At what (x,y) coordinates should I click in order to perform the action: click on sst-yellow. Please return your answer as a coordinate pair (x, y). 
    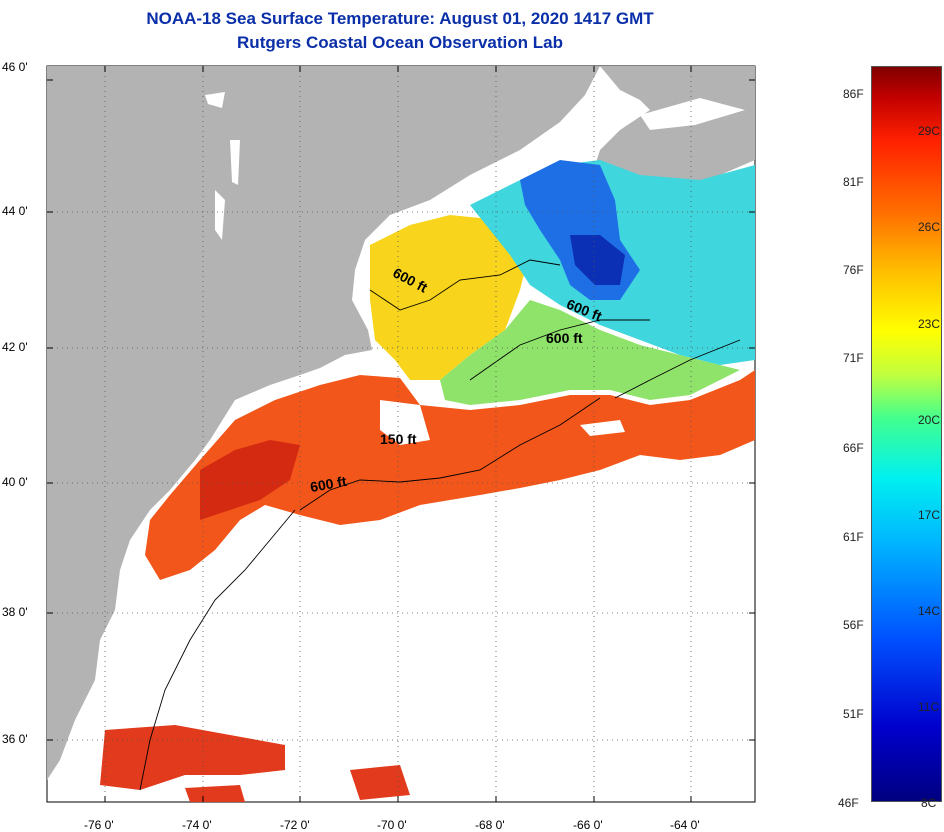
    Looking at the image, I should click on (450, 297).